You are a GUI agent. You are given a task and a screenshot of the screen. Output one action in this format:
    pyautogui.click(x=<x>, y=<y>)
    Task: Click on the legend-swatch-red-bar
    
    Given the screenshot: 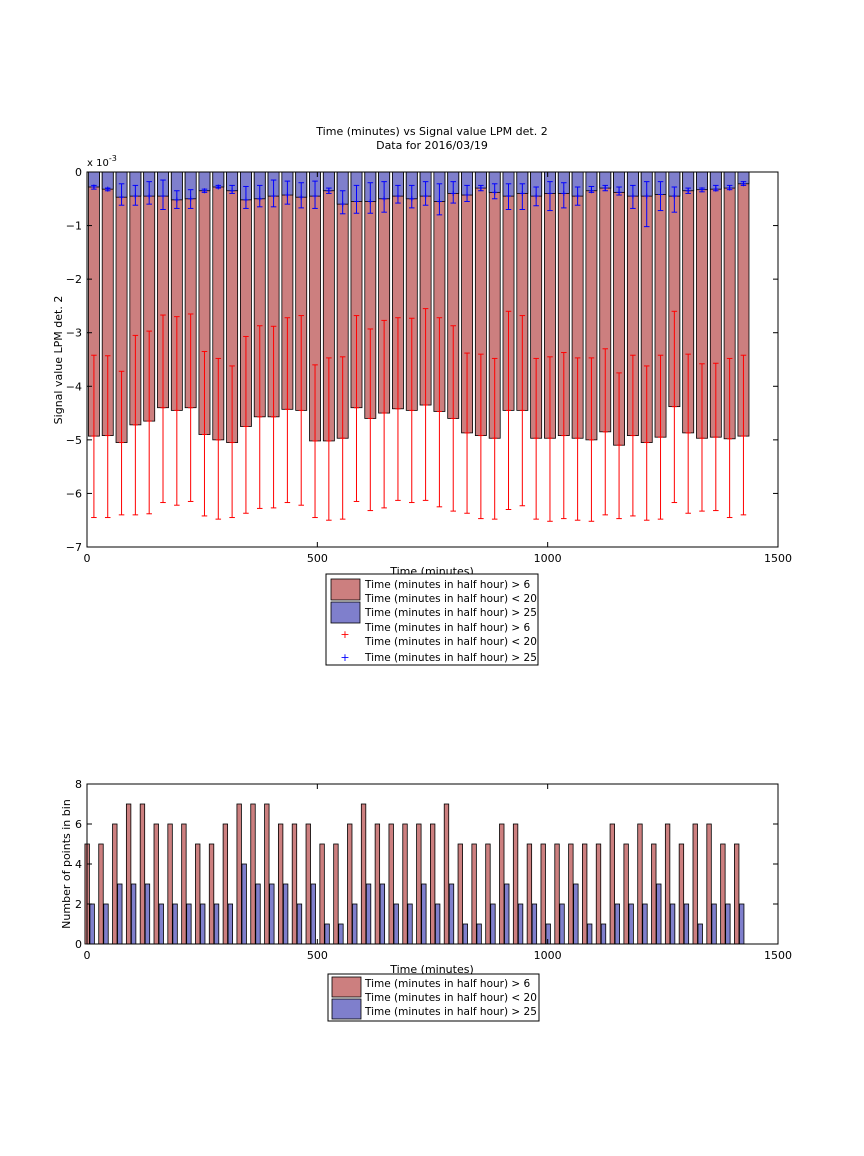 What is the action you would take?
    pyautogui.click(x=345, y=589)
    